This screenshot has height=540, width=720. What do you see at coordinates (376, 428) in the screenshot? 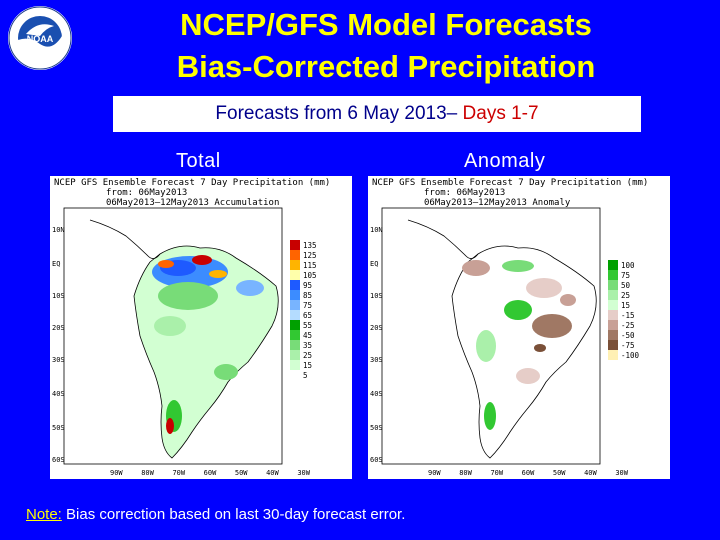
I see `lat-label: 50S` at bounding box center [376, 428].